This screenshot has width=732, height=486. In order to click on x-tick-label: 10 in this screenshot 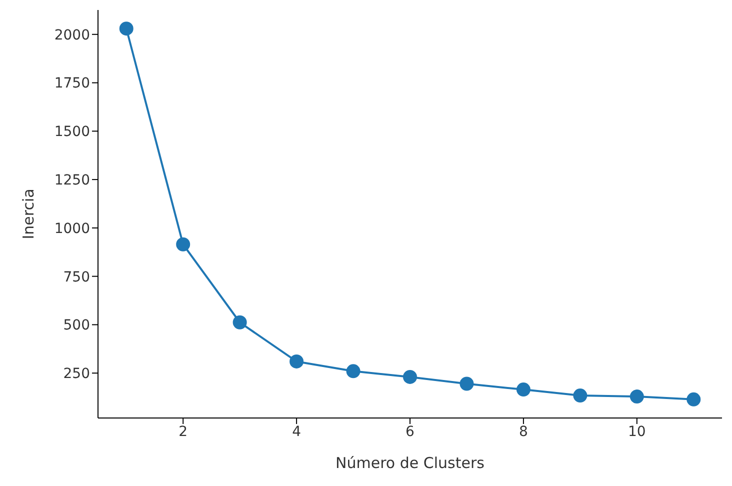, I will do `click(637, 432)`.